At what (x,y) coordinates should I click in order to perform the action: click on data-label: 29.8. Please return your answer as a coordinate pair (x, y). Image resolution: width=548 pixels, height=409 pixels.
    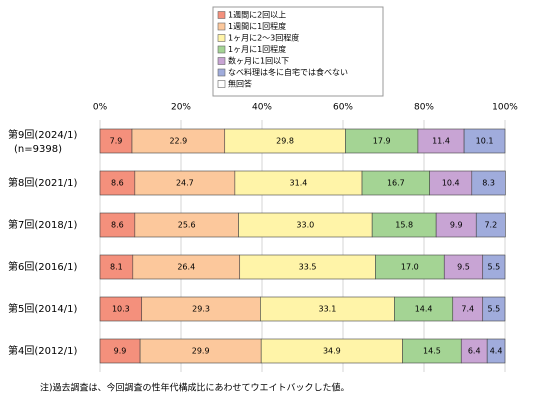
    Looking at the image, I should click on (285, 141).